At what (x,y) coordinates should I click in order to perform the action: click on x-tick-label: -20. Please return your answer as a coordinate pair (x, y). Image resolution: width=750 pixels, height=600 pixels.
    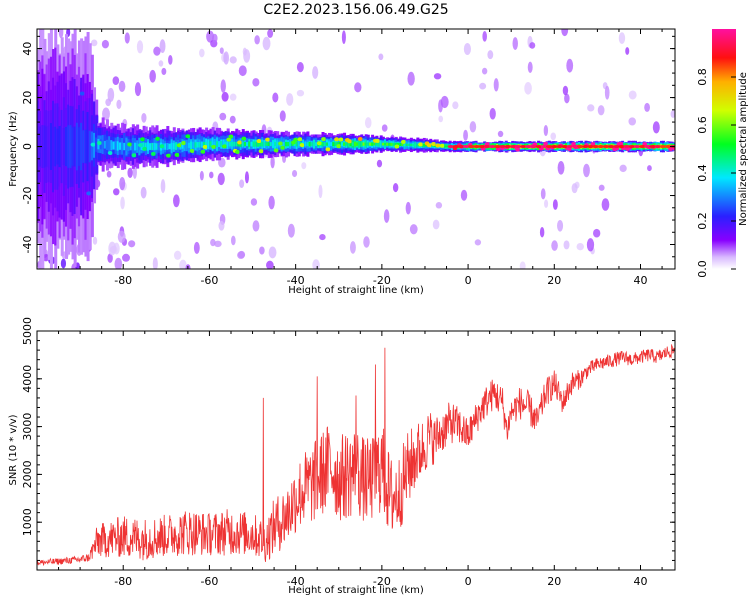
    Looking at the image, I should click on (382, 581).